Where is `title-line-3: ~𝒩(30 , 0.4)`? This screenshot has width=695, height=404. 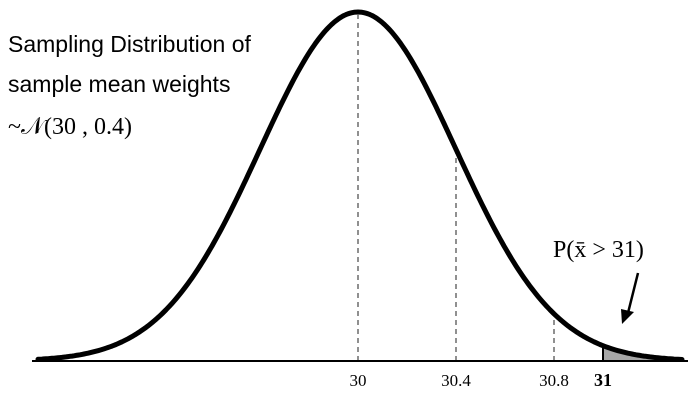
title-line-3: ~𝒩(30 , 0.4) is located at coordinates (70, 127).